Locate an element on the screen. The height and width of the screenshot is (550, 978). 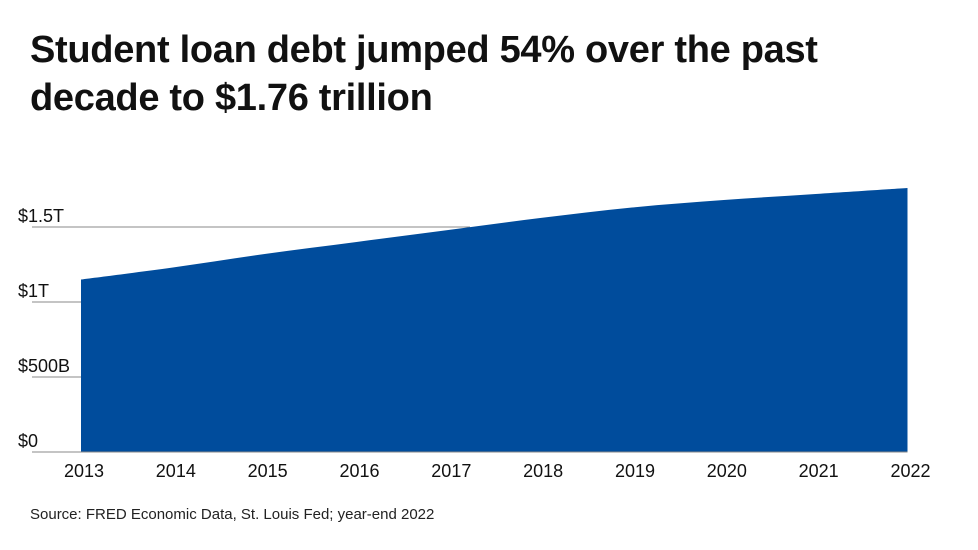
x-tick-label: 2014 is located at coordinates (176, 471).